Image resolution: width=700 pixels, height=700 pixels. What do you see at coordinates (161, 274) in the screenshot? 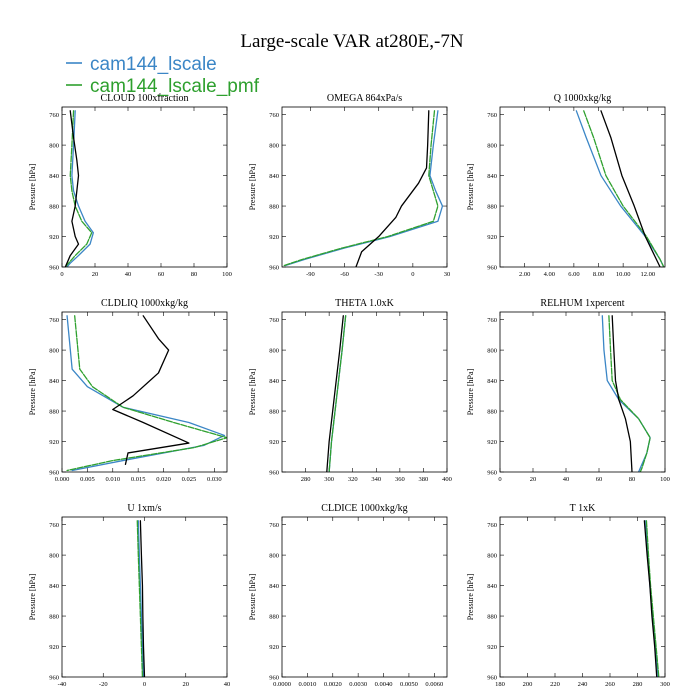
I see `x-tick-label: 60` at bounding box center [161, 274].